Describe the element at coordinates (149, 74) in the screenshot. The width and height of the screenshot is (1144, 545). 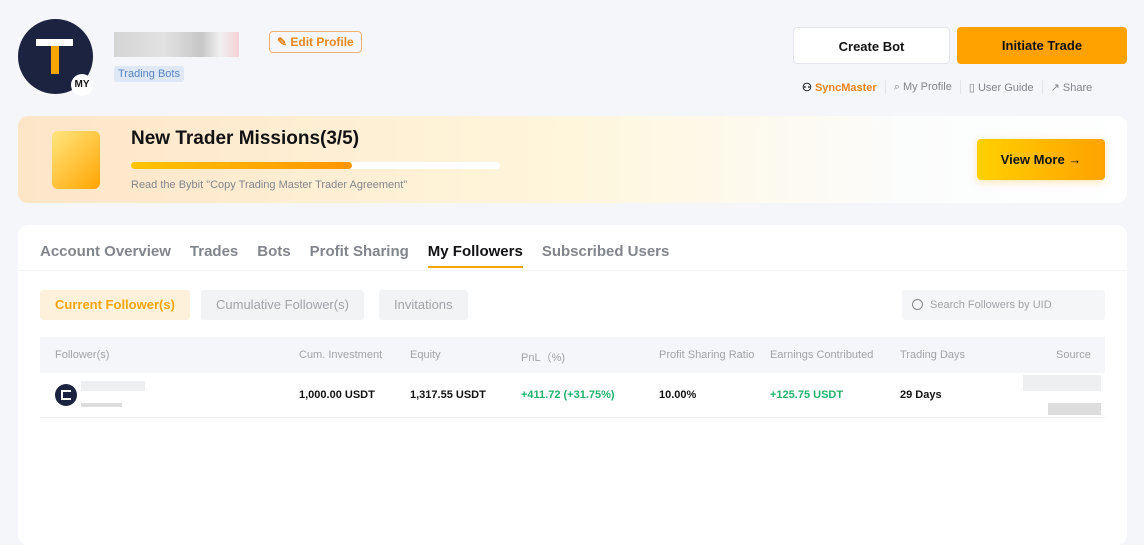
I see `trader-tag: Trading Bots` at that location.